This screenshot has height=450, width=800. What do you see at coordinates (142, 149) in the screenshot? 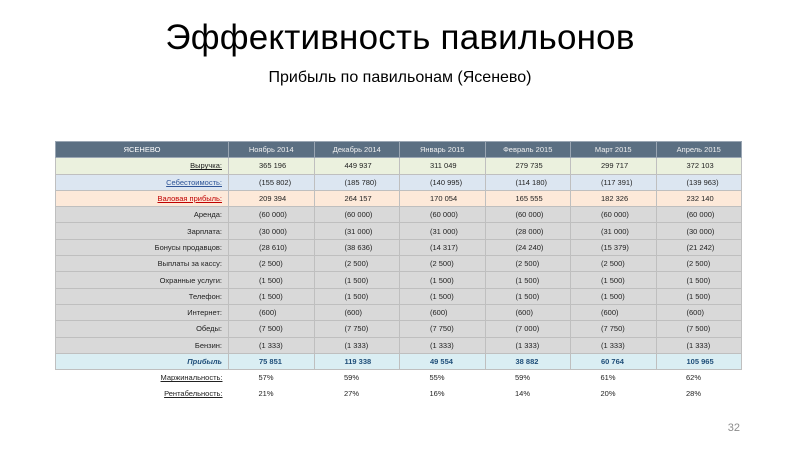
I see `table-corner-label: ЯСЕНЕВО` at bounding box center [142, 149].